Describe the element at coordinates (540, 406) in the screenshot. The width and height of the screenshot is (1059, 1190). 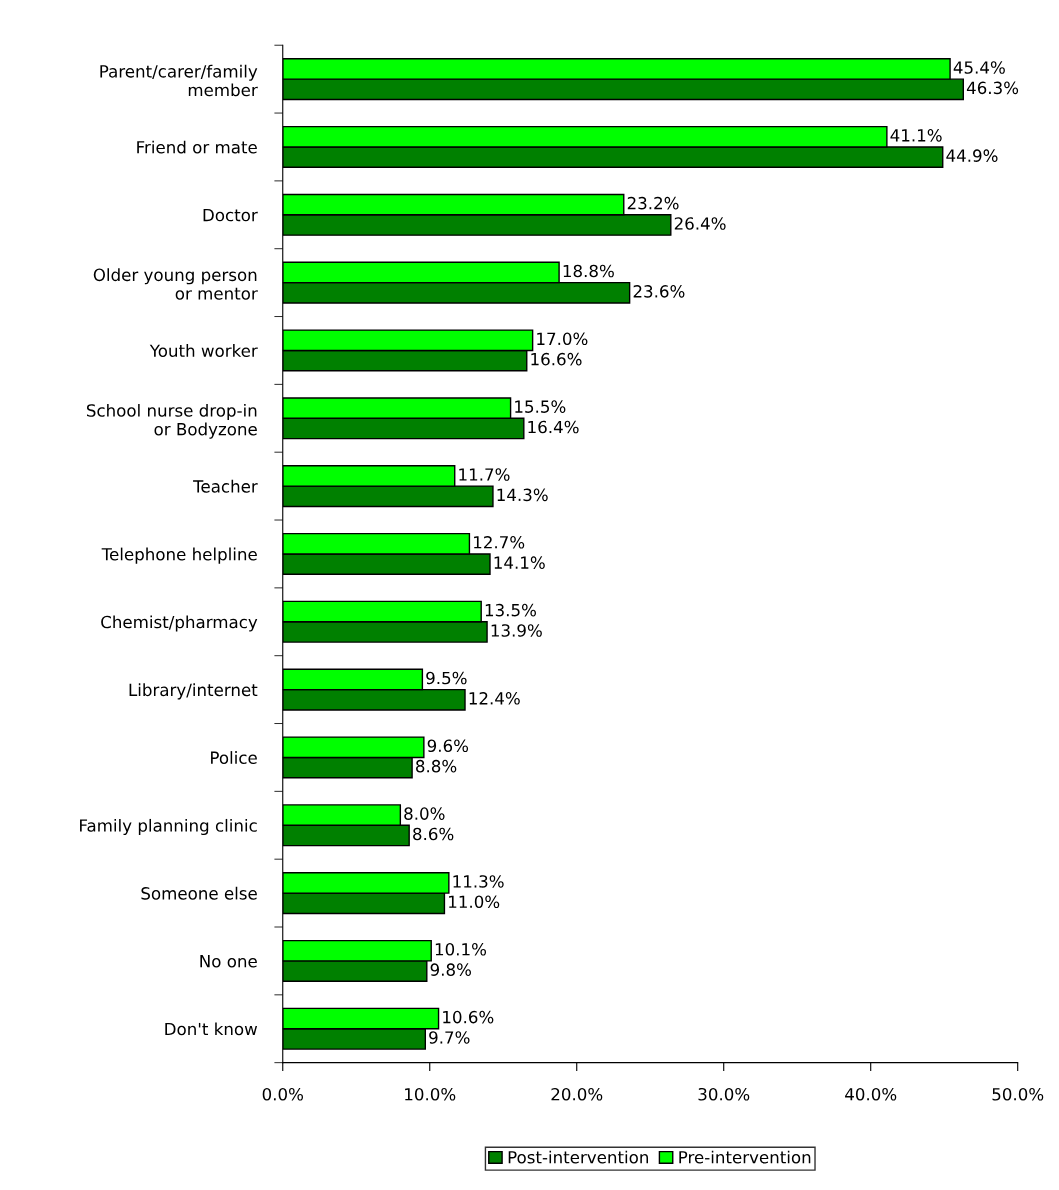
I see `data-label: 15.5%` at that location.